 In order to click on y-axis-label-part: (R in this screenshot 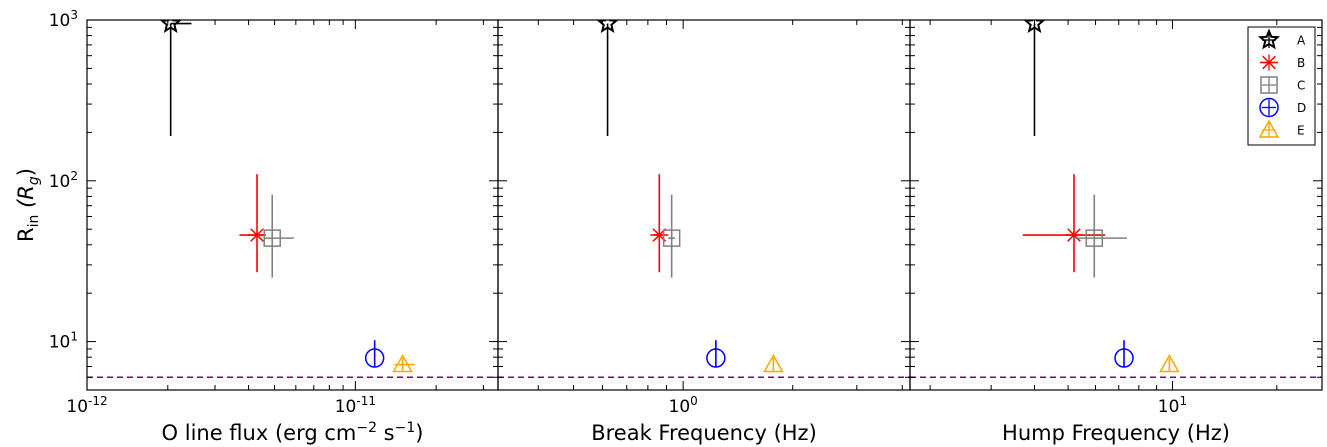, I will do `click(26, 199)`.